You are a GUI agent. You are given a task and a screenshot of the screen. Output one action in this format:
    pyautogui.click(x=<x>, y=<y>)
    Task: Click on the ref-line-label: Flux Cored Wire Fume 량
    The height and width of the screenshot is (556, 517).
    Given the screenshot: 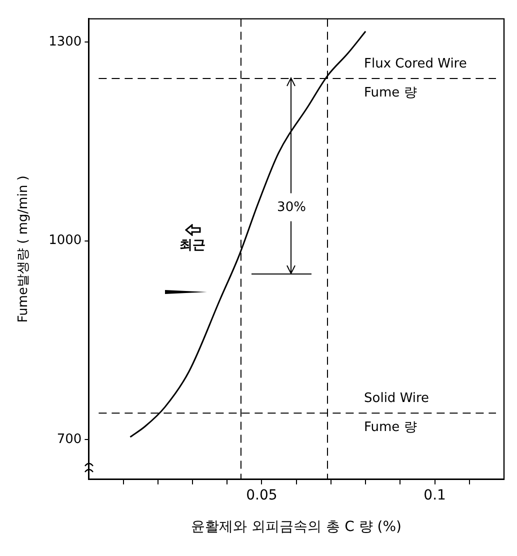 What is the action you would take?
    pyautogui.click(x=415, y=78)
    